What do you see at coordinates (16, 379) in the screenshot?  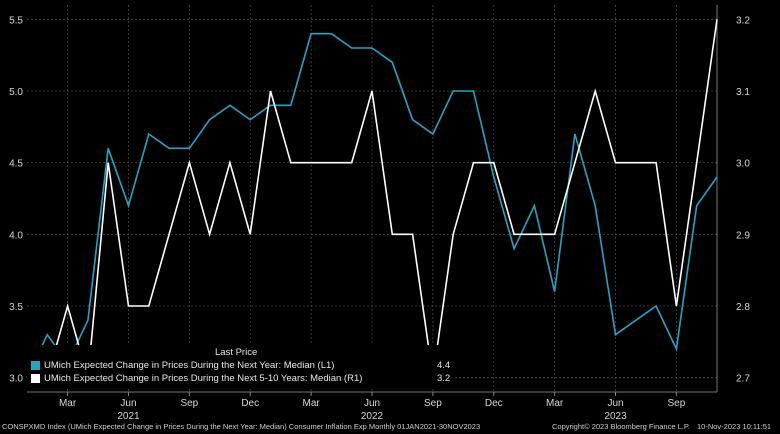 I see `left-tick-label-0: 3.0` at bounding box center [16, 379].